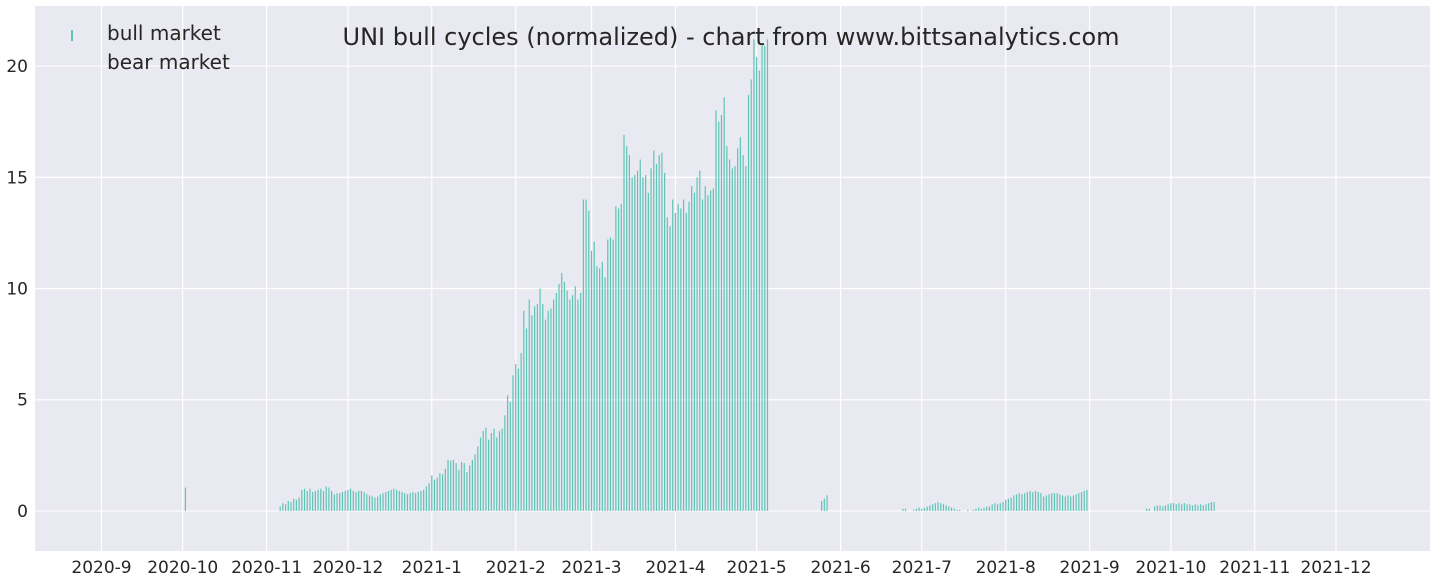 This screenshot has height=587, width=1436. What do you see at coordinates (1090, 568) in the screenshot?
I see `x-tick-label: 2021-9` at bounding box center [1090, 568].